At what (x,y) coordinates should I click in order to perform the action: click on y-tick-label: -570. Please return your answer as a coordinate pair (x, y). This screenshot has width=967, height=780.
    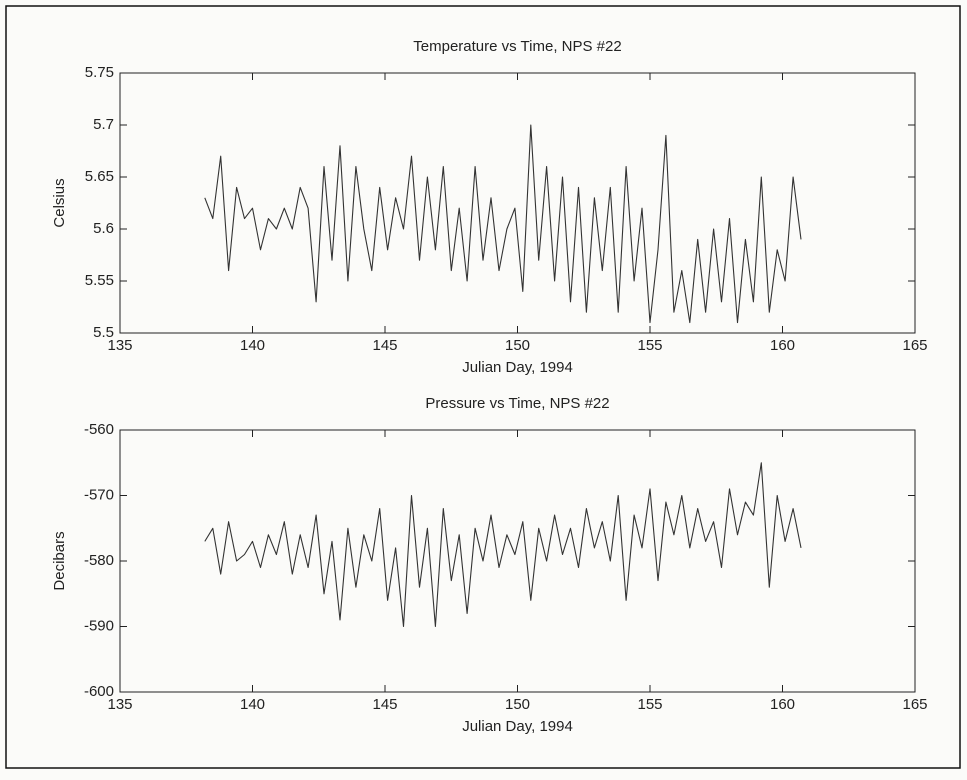
    Looking at the image, I should click on (99, 494).